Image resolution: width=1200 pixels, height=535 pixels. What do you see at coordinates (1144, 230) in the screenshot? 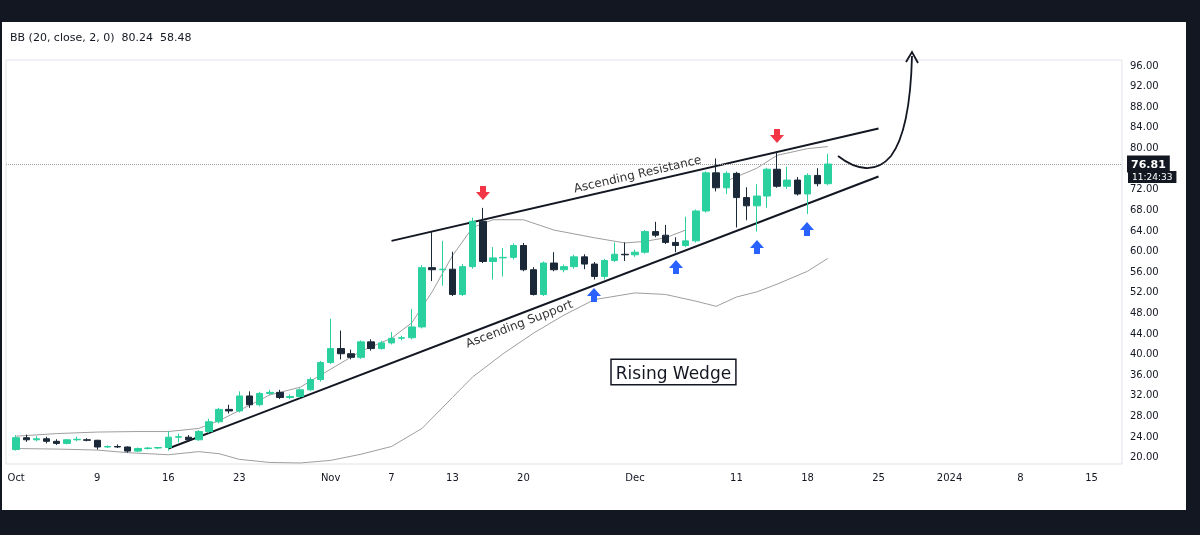
I see `y-tick-label: 64.00` at bounding box center [1144, 230].